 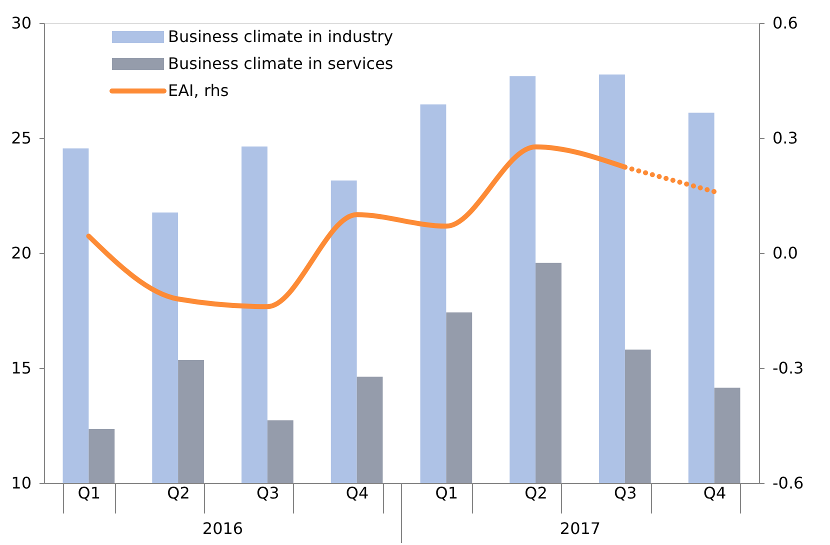 I want to click on legend-label: Business climate in industry, so click(x=281, y=36).